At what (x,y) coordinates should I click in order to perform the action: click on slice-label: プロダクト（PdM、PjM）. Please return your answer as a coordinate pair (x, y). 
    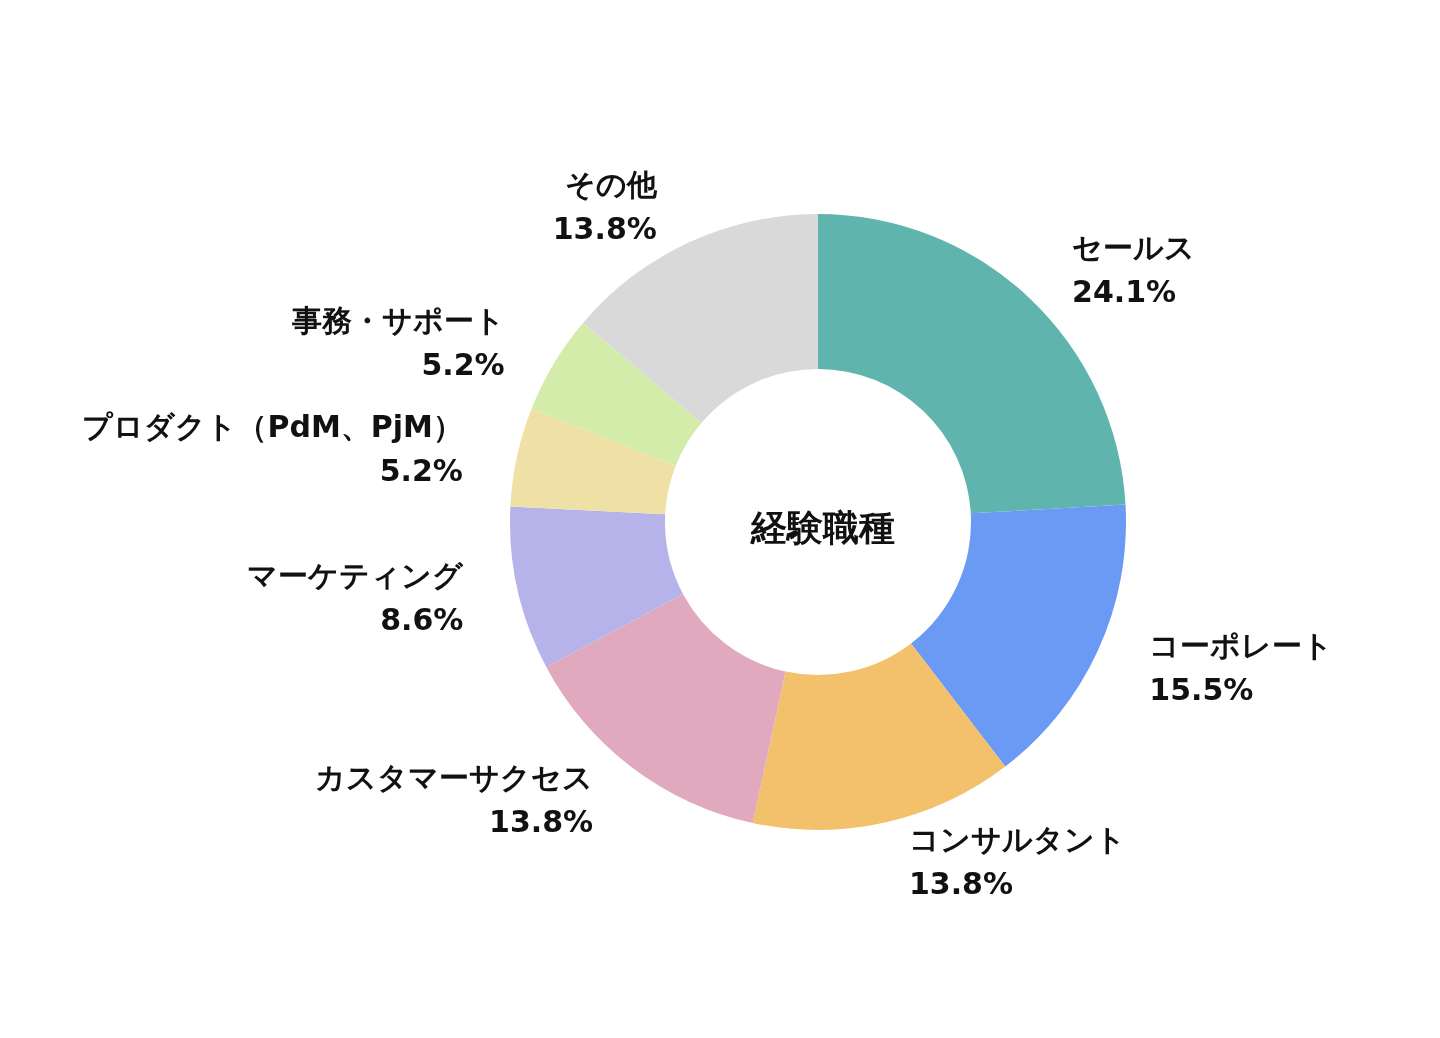
    Looking at the image, I should click on (272, 426).